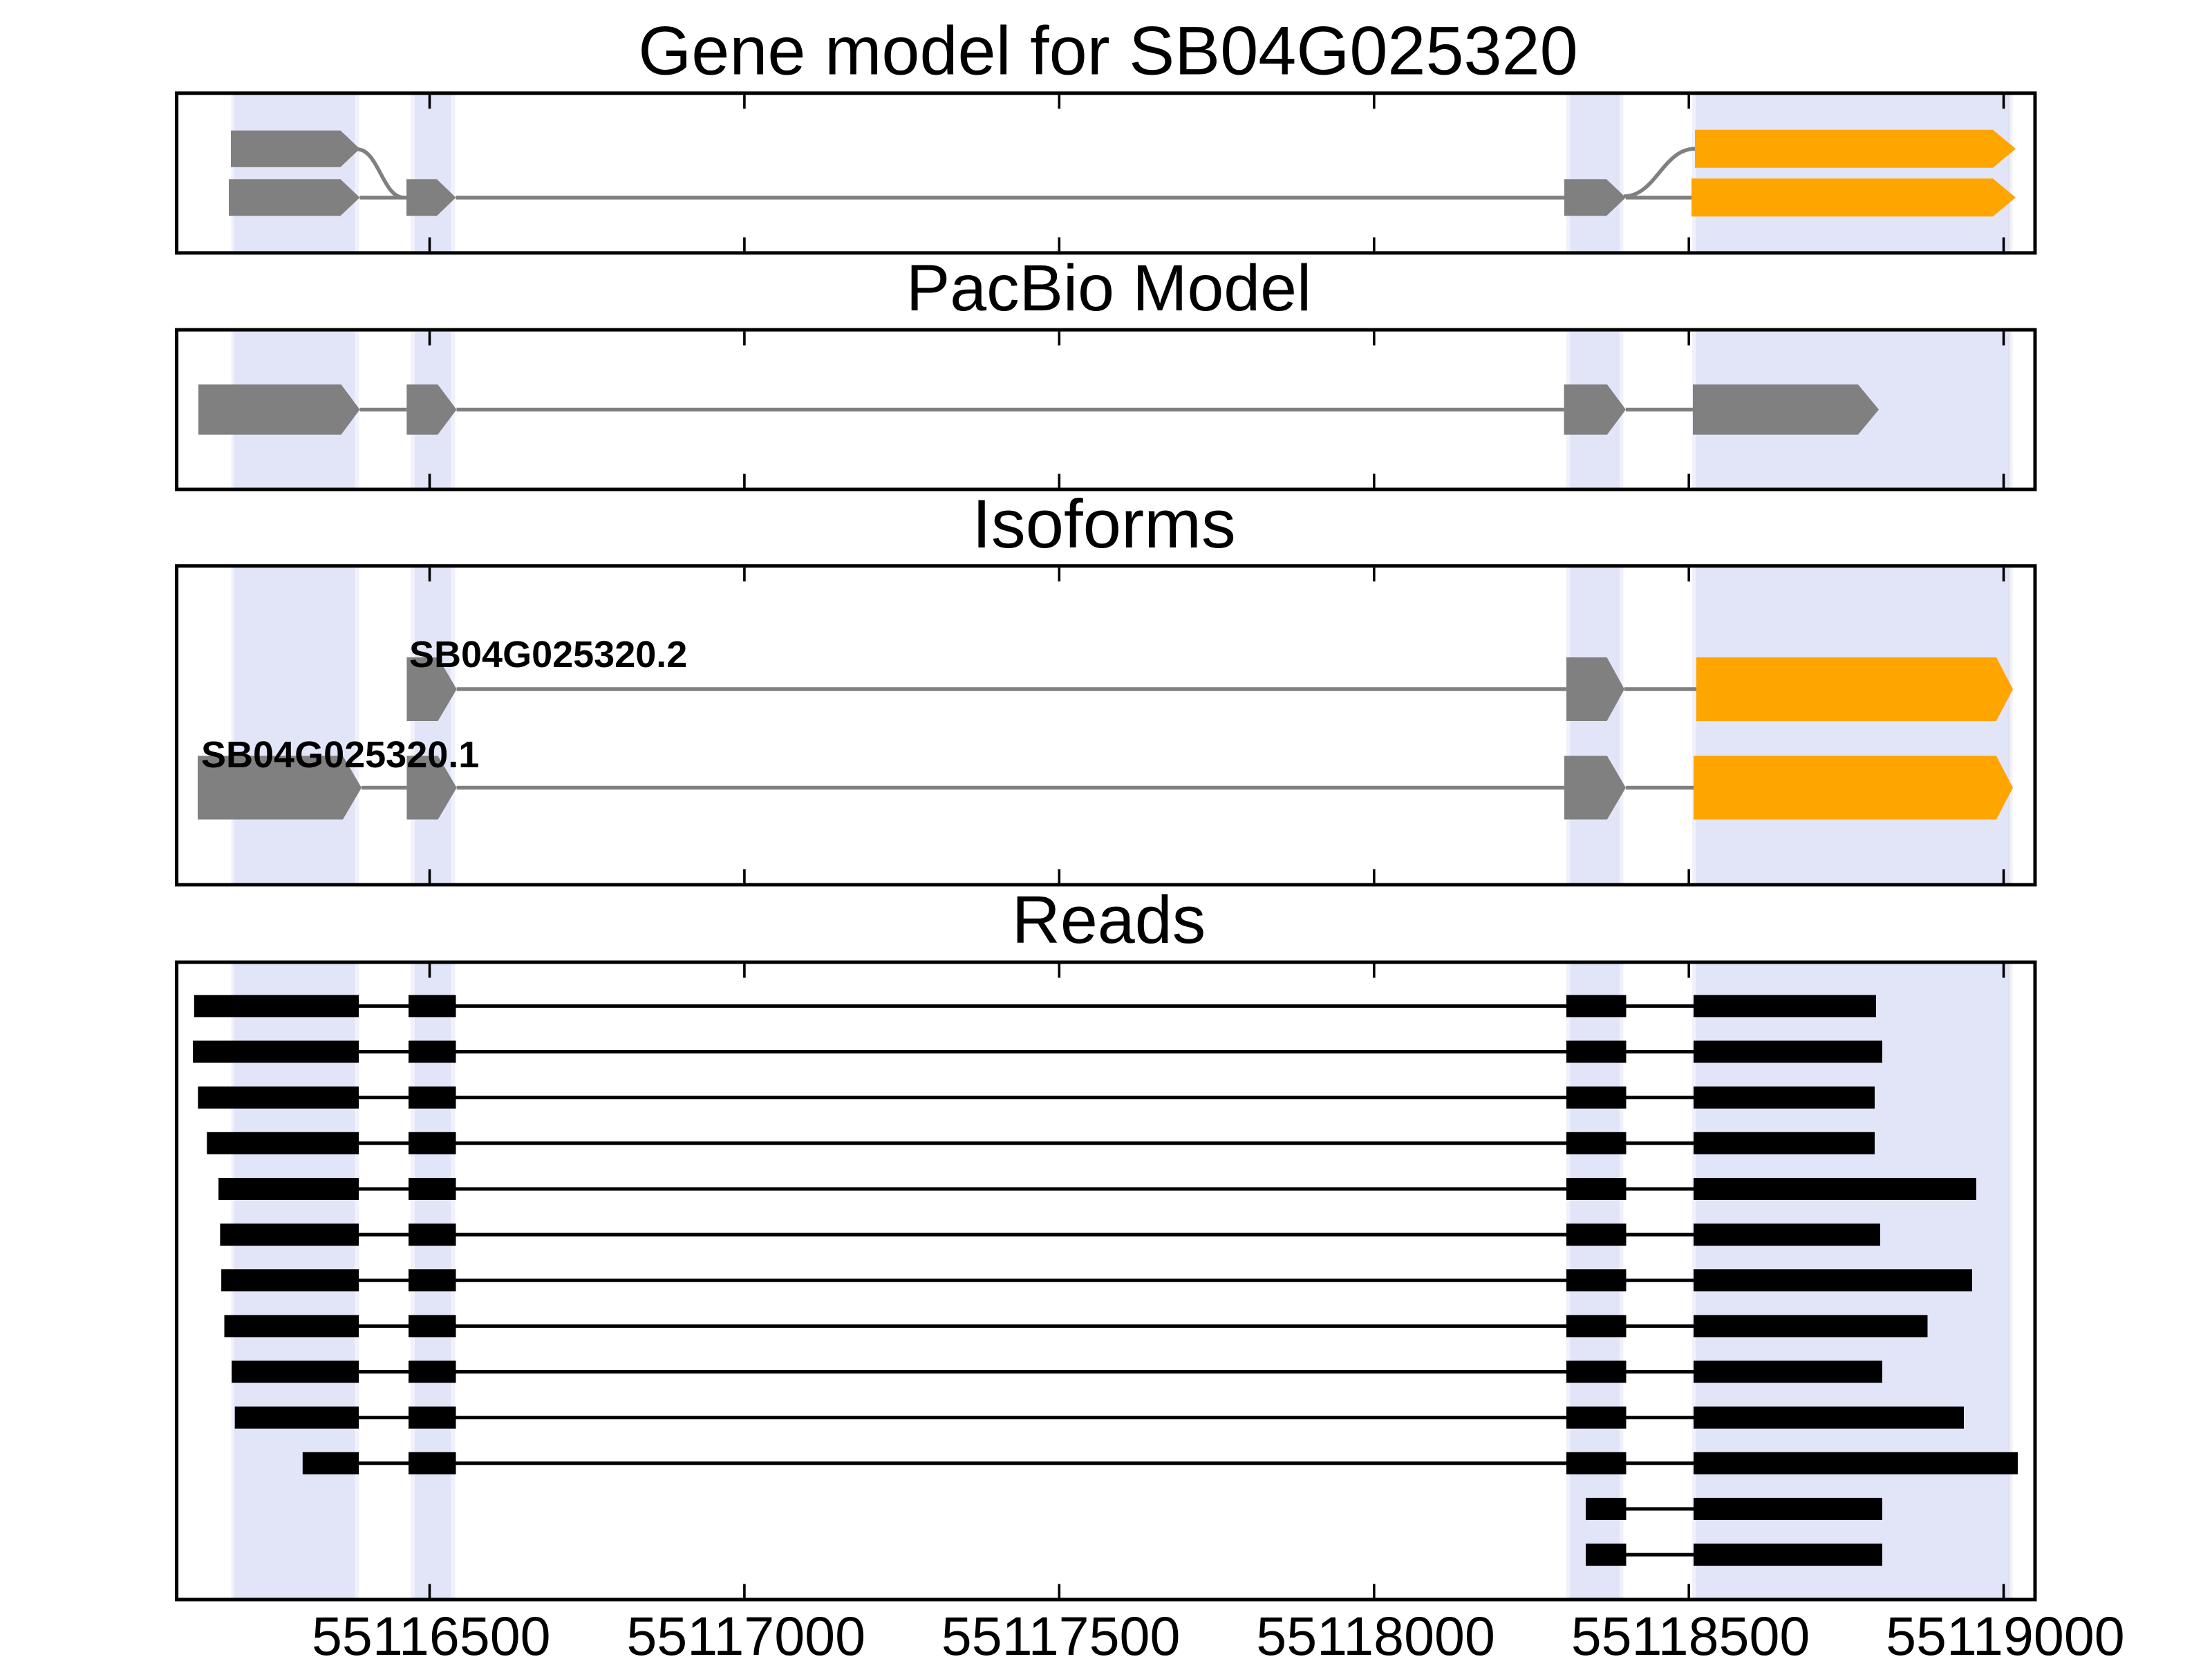 This screenshot has width=2212, height=1659. I want to click on svg-text: Gene model for SB04G025320, so click(1107, 50).